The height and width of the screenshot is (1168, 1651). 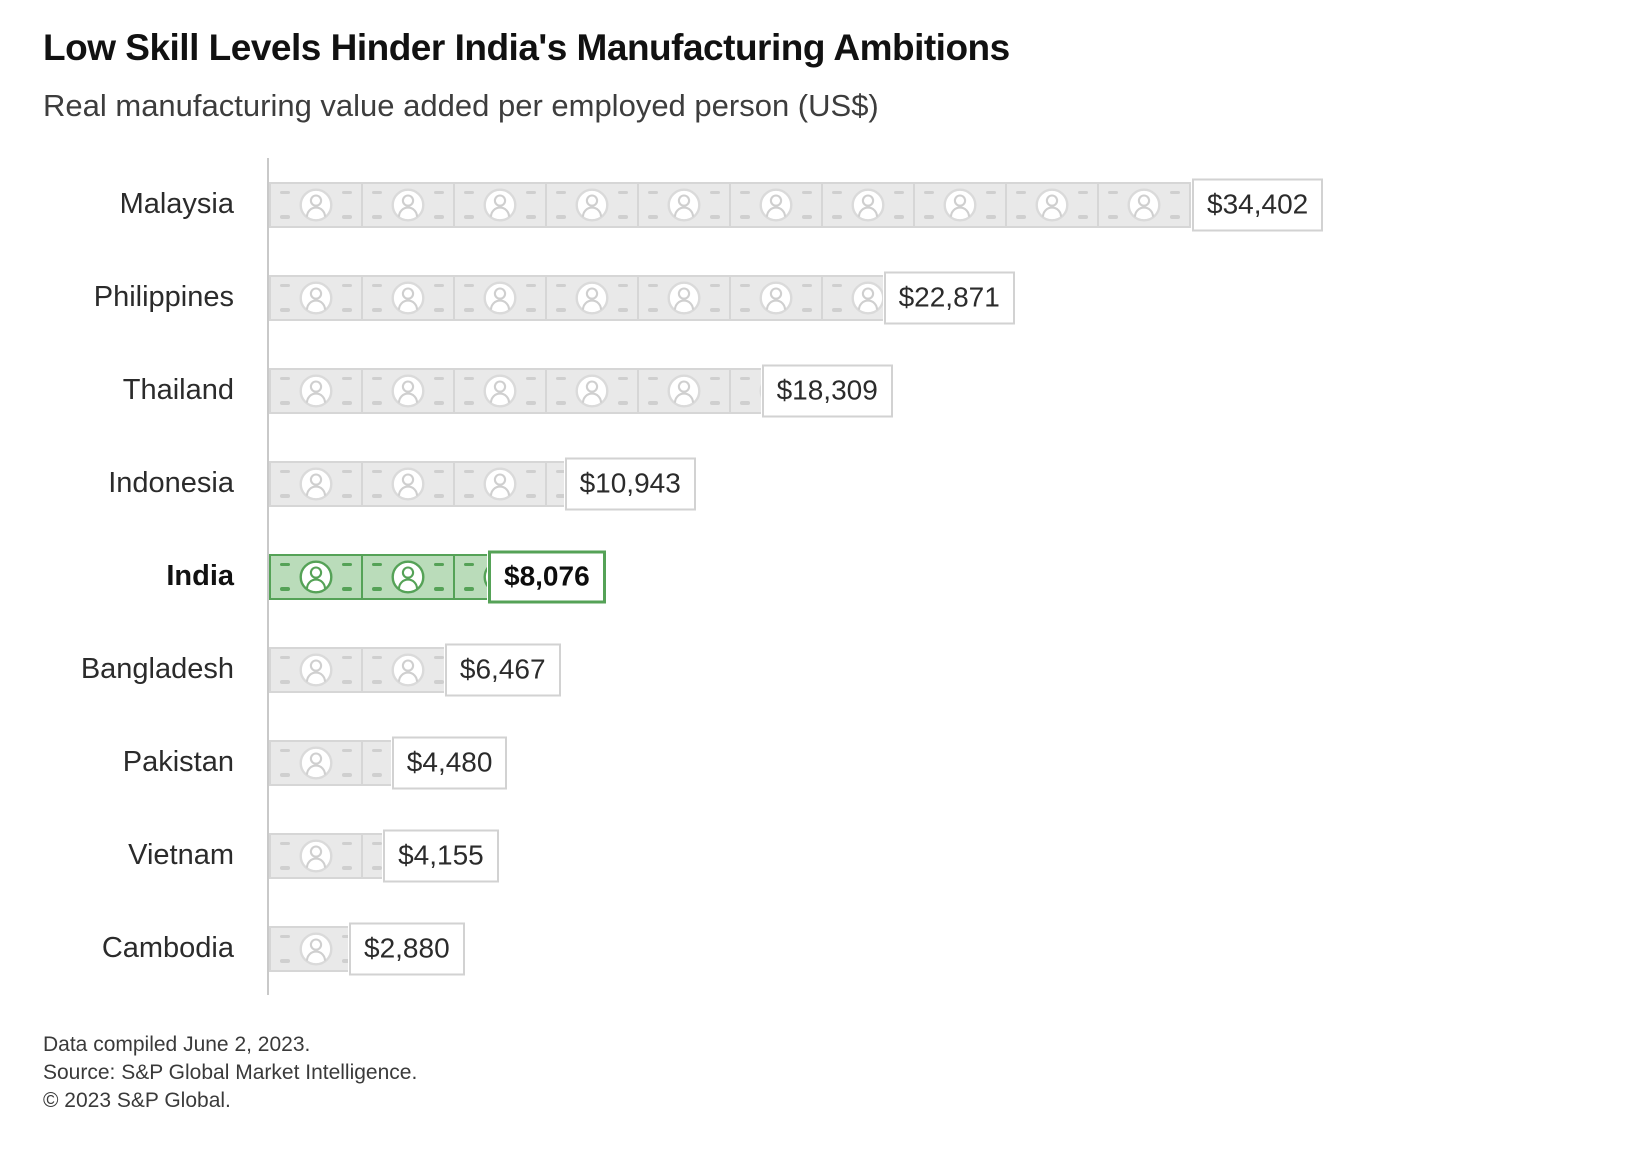 What do you see at coordinates (630, 483) in the screenshot?
I see `value-label-indonesia: $10,943` at bounding box center [630, 483].